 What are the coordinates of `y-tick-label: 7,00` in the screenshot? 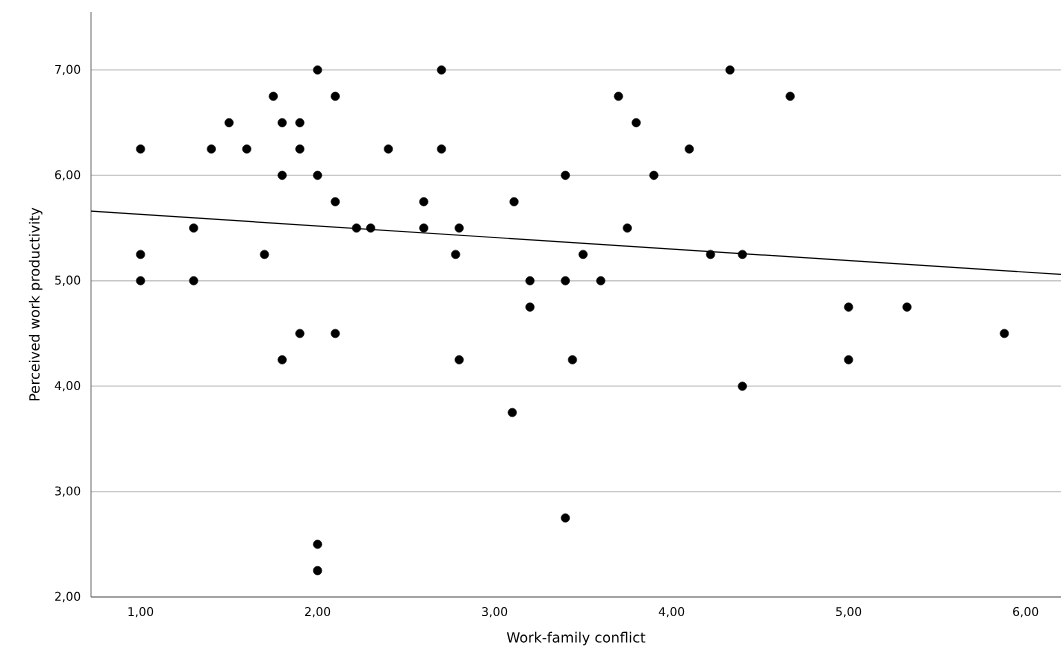 It's located at (68, 70).